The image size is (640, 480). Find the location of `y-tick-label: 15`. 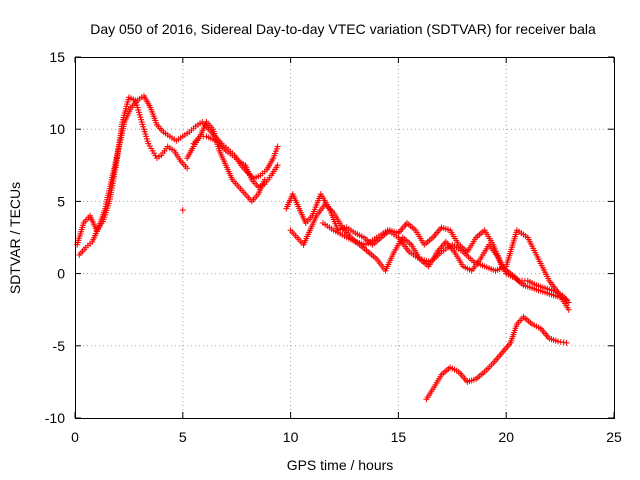

y-tick-label: 15 is located at coordinates (57, 57).